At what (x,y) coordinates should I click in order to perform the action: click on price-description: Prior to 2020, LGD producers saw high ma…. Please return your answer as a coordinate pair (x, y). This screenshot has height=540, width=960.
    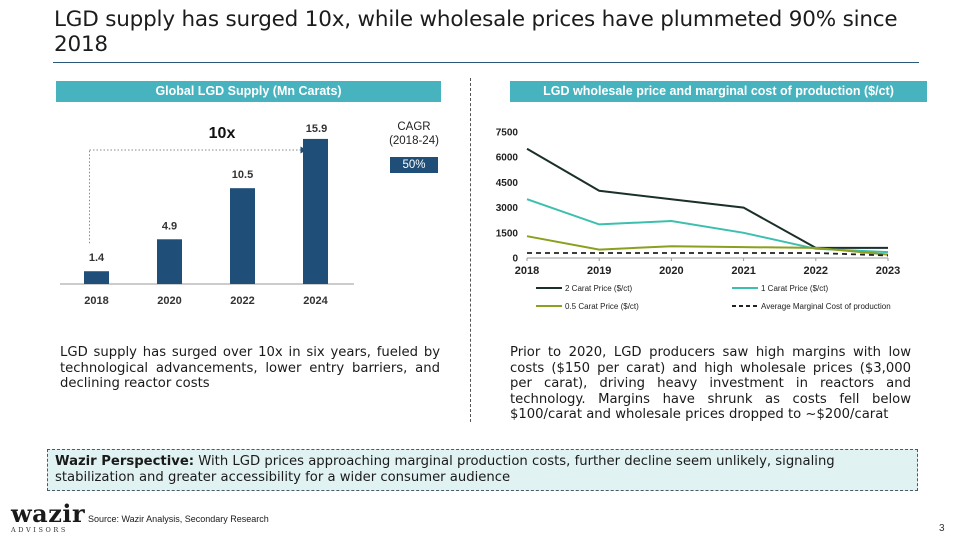
    Looking at the image, I should click on (710, 384).